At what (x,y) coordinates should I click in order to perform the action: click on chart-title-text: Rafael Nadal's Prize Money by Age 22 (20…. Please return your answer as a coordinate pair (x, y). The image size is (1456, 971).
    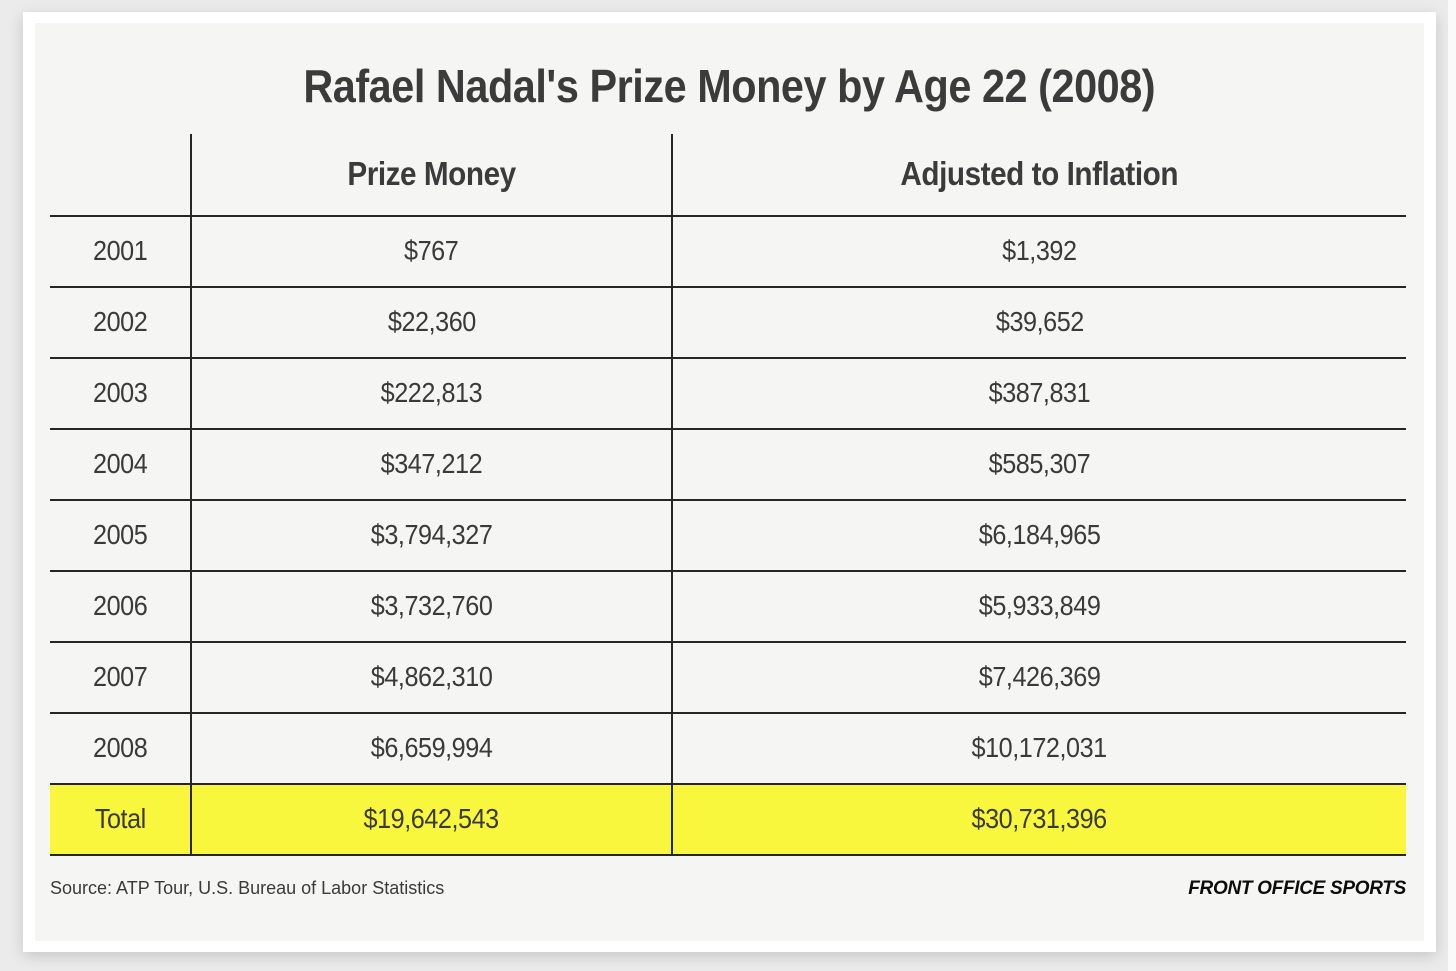
    Looking at the image, I should click on (729, 86).